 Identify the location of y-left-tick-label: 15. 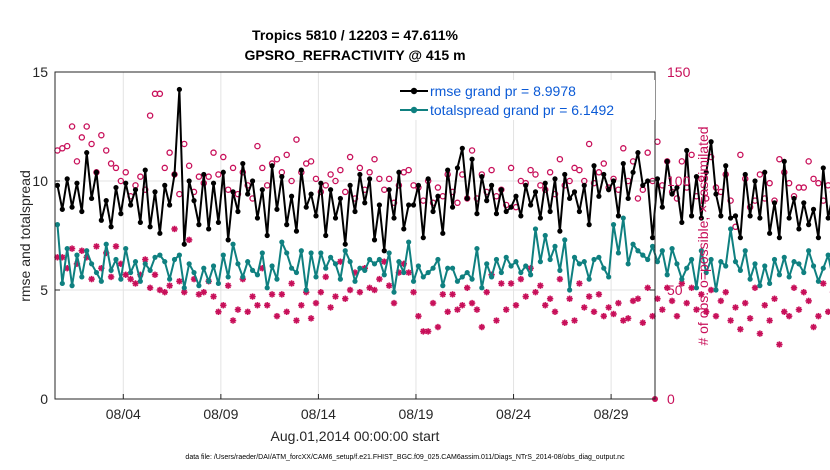
(40, 72).